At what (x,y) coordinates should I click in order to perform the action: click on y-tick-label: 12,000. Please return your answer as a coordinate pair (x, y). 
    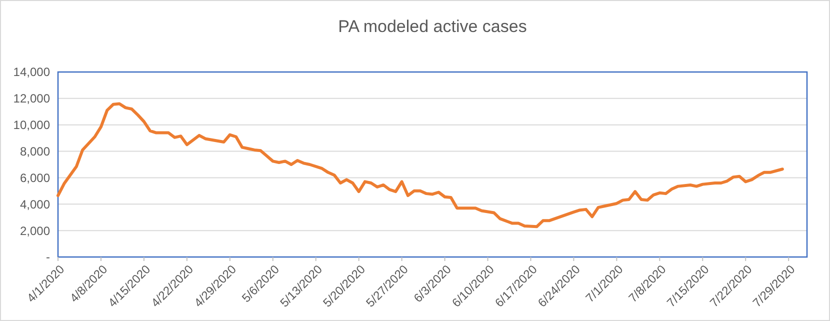
    Looking at the image, I should click on (31, 99).